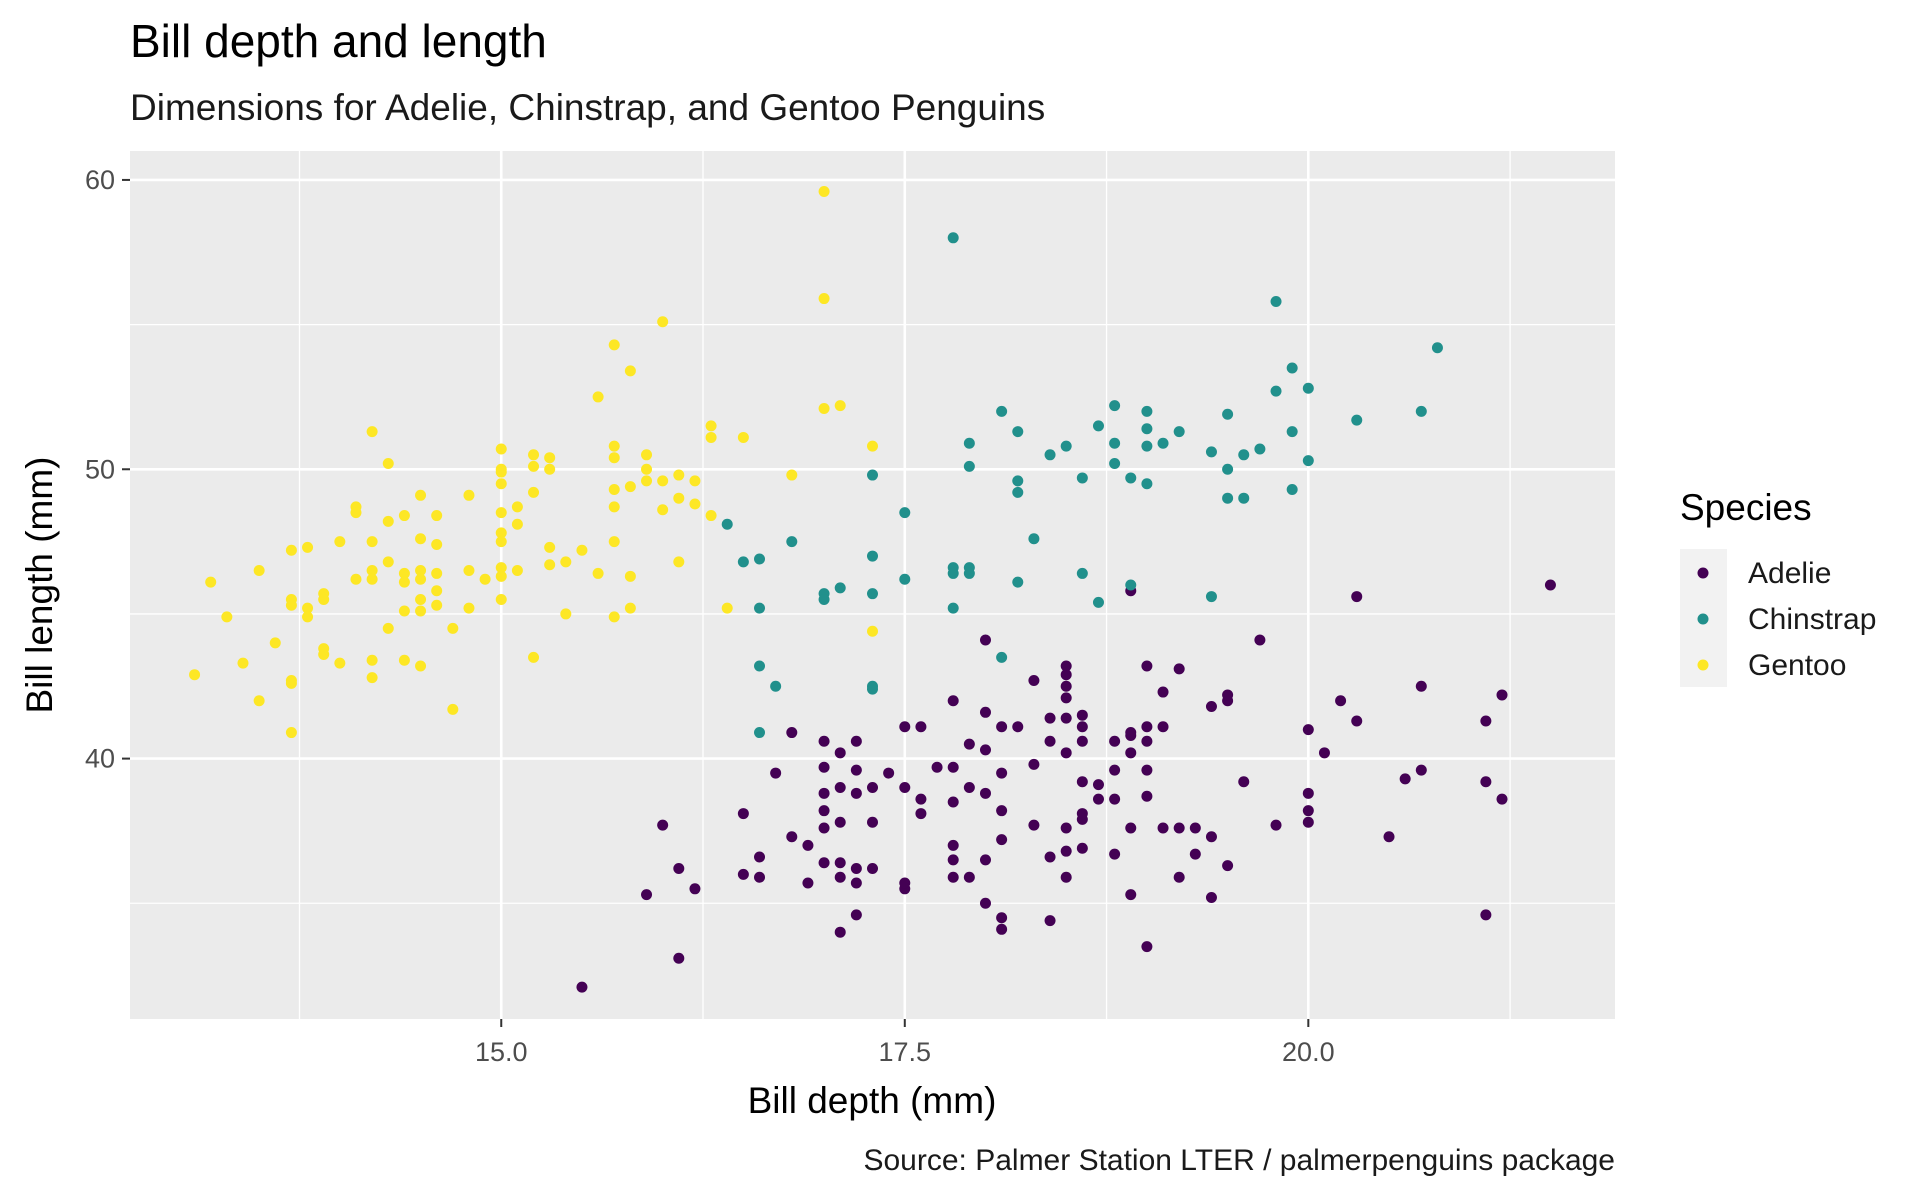 This screenshot has height=1186, width=1920. Describe the element at coordinates (100, 469) in the screenshot. I see `y-tick-label: 50` at that location.